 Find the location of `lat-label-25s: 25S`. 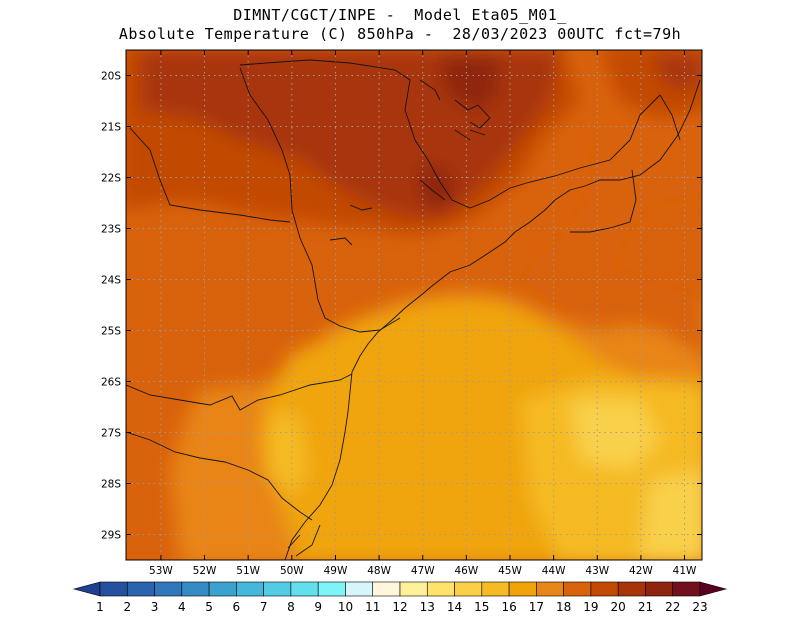

lat-label-25s: 25S is located at coordinates (111, 332).